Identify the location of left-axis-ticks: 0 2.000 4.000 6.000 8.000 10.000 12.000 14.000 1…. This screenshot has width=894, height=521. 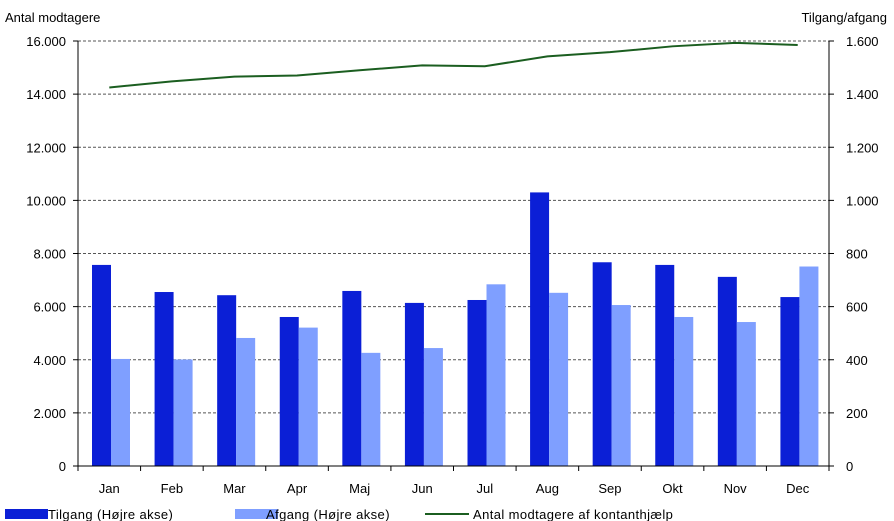
(52, 254).